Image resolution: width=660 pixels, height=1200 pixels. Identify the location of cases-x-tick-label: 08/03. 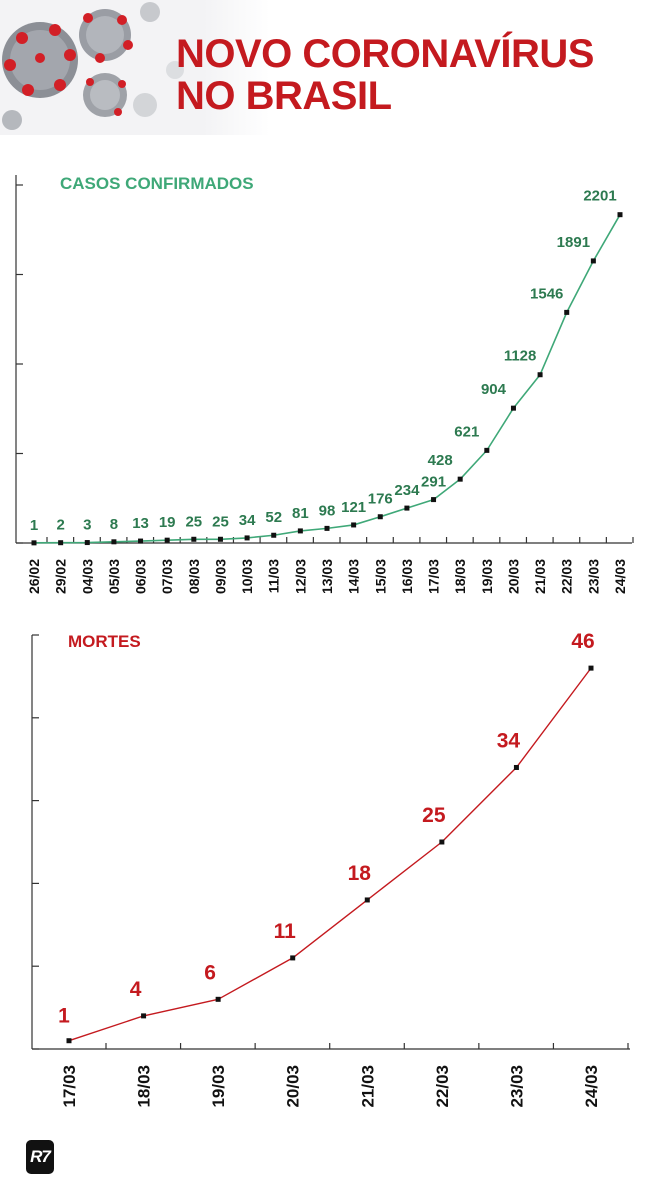
(194, 576).